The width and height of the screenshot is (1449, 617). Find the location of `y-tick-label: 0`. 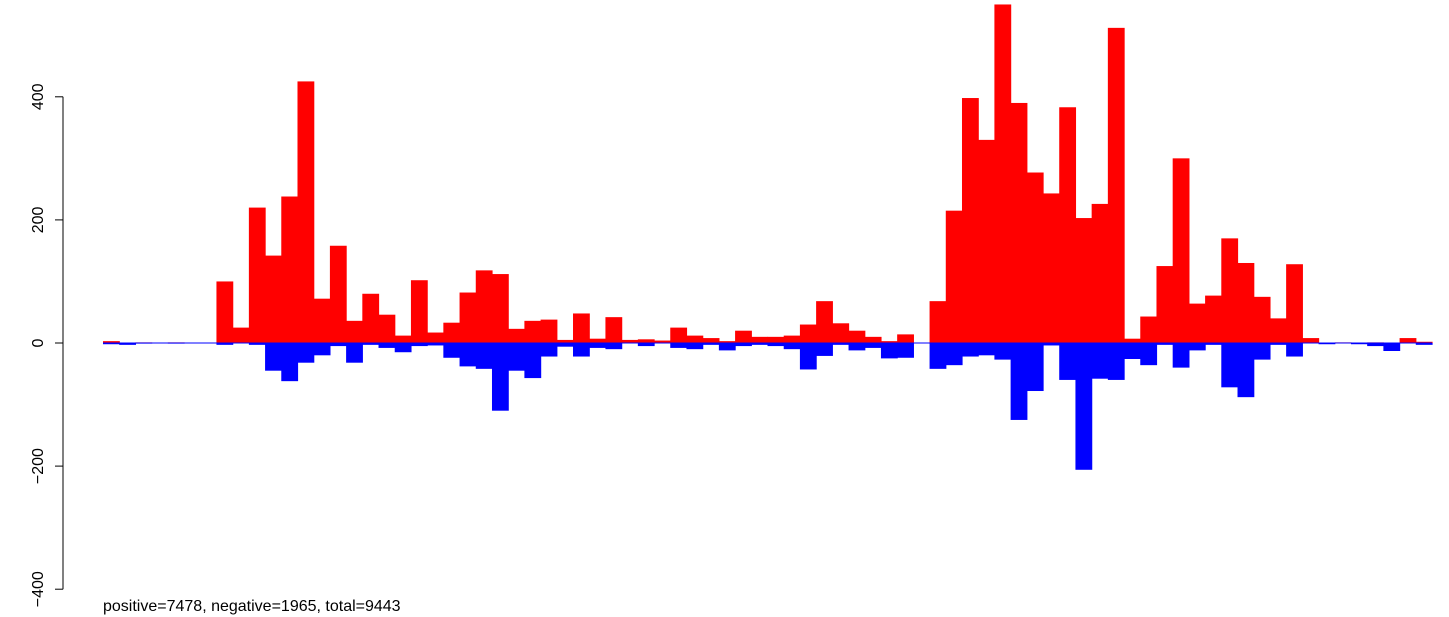

y-tick-label: 0 is located at coordinates (38, 342).